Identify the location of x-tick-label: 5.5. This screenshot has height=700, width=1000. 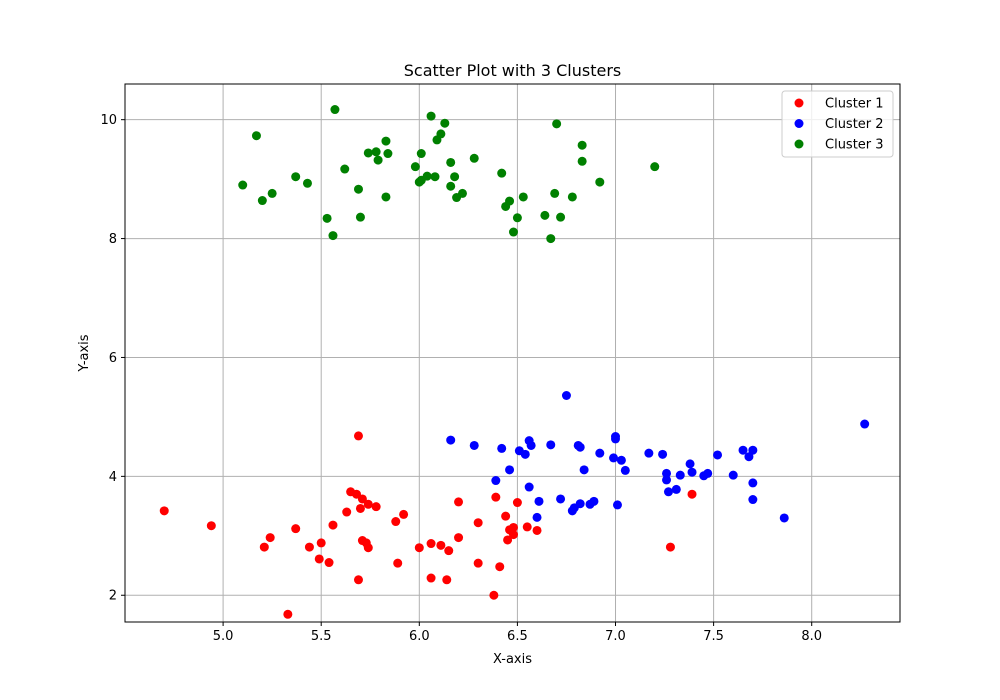
(321, 636).